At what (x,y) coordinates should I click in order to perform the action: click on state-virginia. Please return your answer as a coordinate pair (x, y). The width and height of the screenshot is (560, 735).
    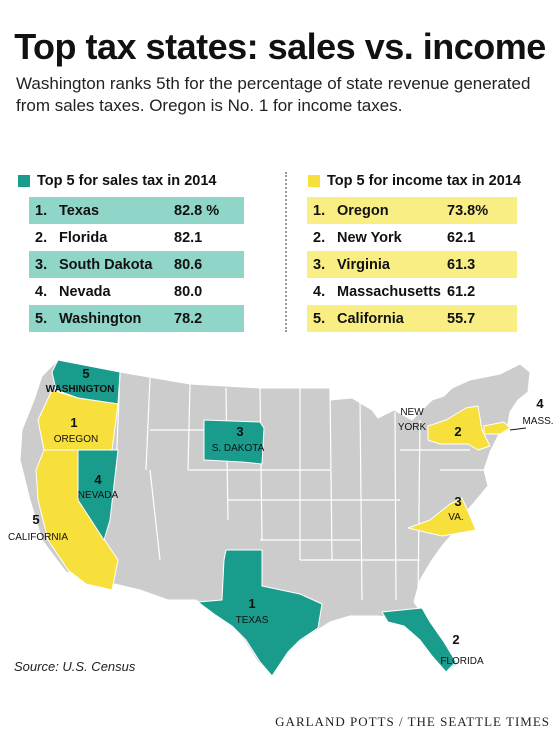
    Looking at the image, I should click on (442, 517).